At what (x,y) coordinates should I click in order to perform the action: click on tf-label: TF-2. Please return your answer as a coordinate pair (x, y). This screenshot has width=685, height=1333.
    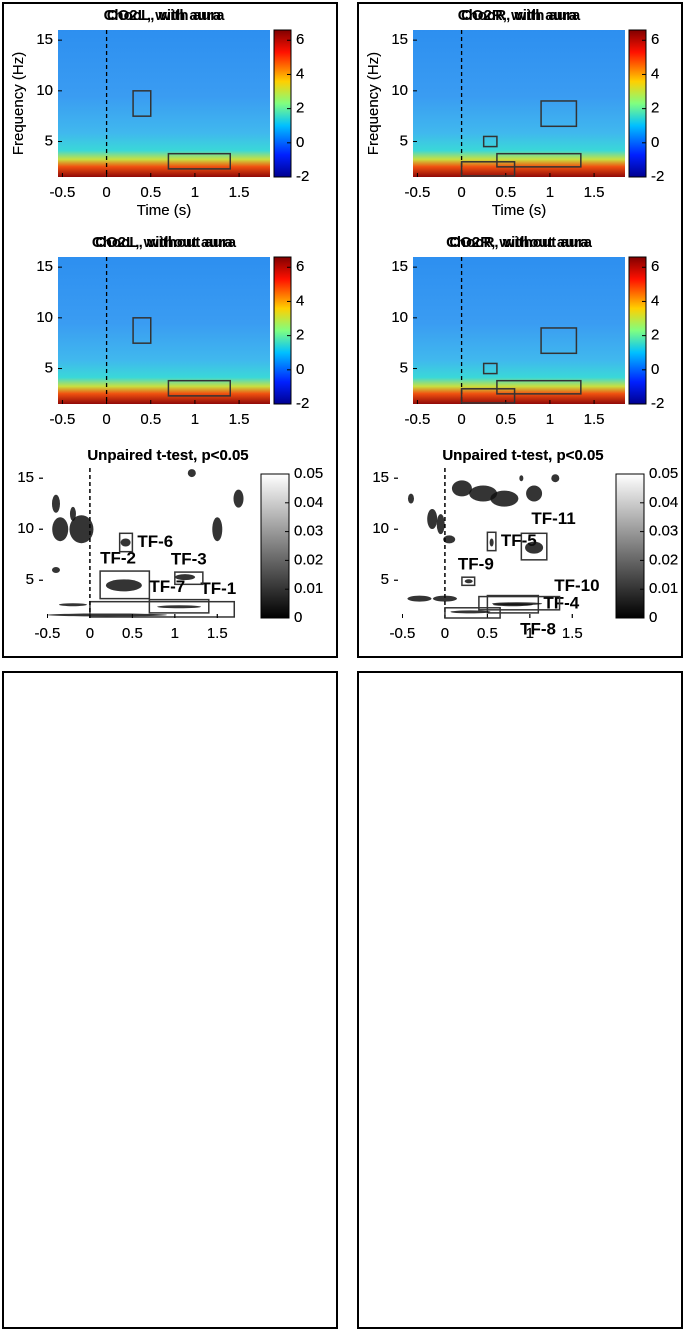
    Looking at the image, I should click on (118, 558).